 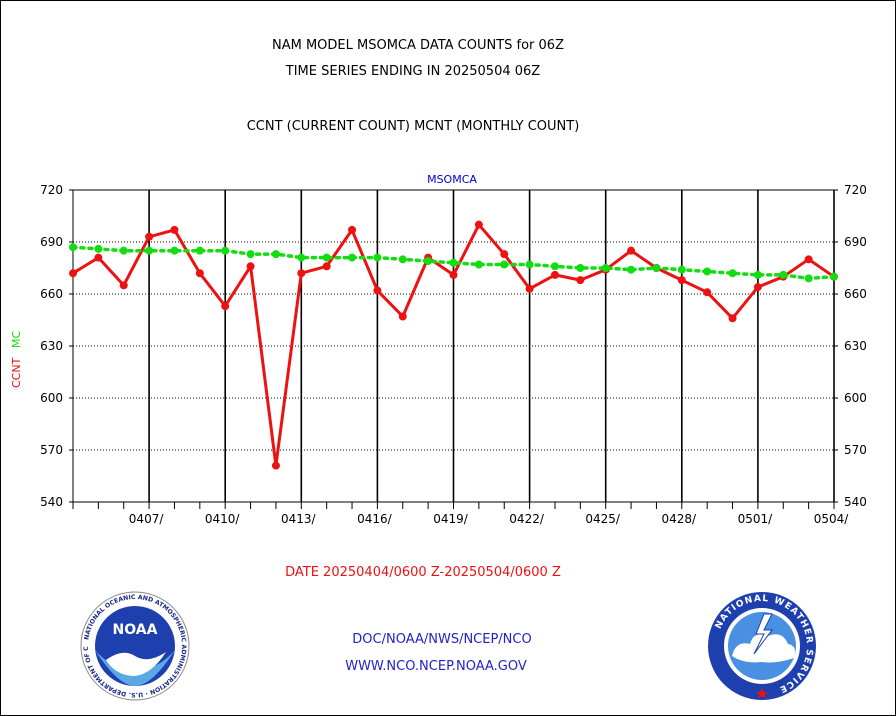 I want to click on website-text: WWW.NCO.NCEP.NOAA.GOV, so click(x=436, y=666).